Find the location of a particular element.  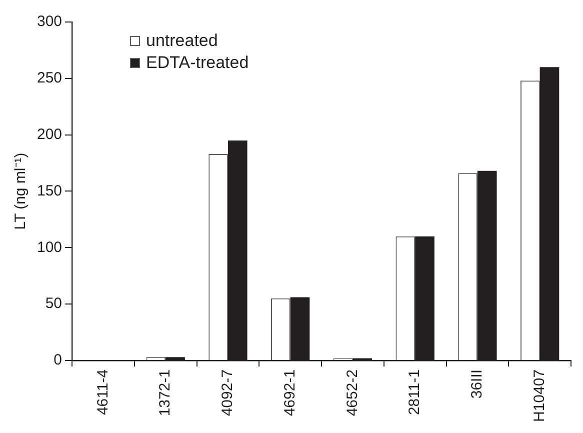

x-tick-label: 1372-1 is located at coordinates (165, 392).